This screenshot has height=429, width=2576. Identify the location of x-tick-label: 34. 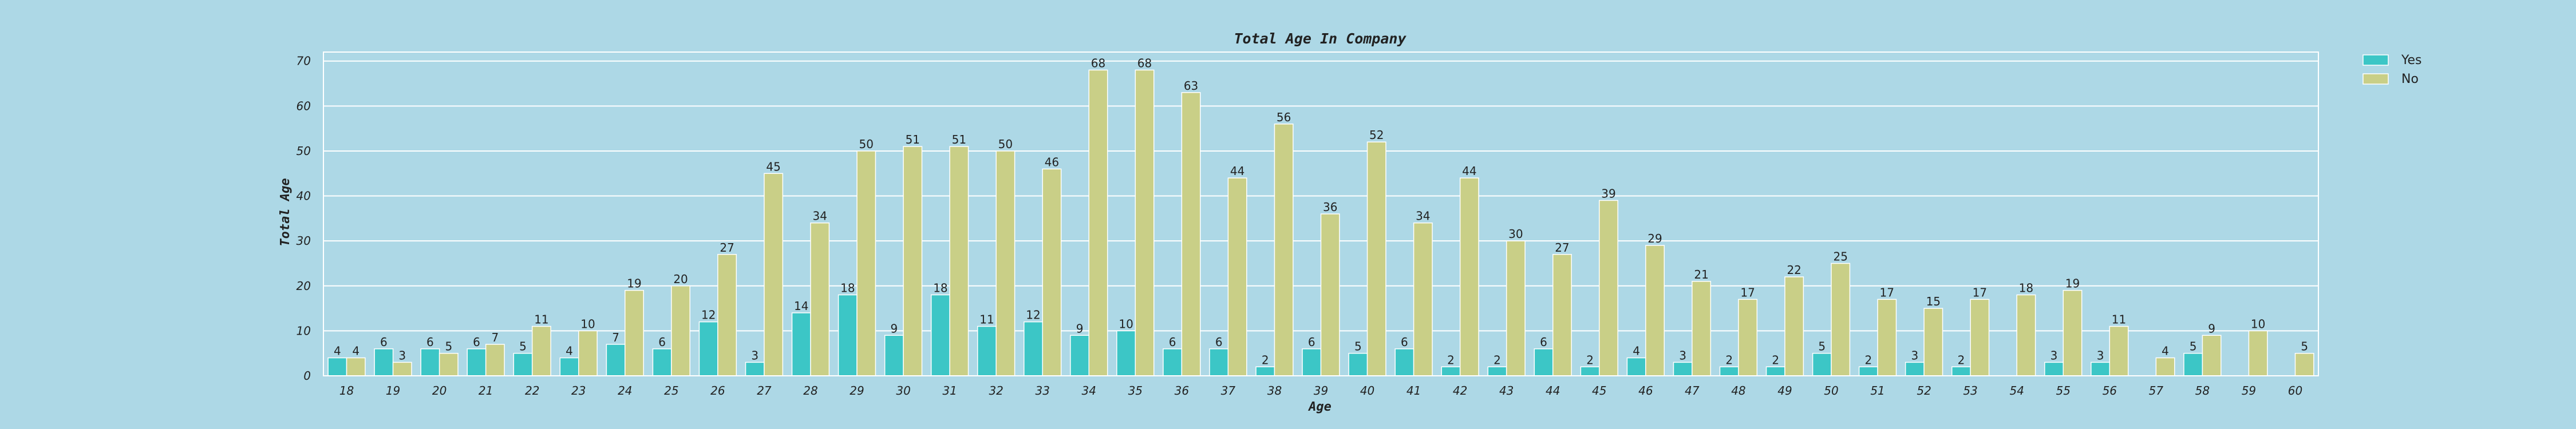
(1089, 391).